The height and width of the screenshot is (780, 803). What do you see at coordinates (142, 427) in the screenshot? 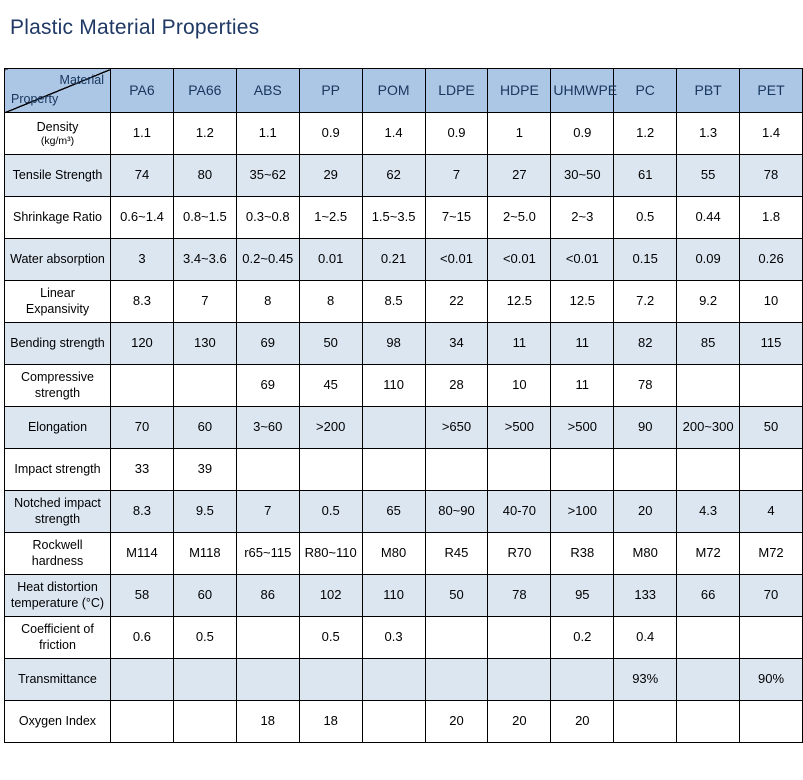
I see `value-cell: 70` at bounding box center [142, 427].